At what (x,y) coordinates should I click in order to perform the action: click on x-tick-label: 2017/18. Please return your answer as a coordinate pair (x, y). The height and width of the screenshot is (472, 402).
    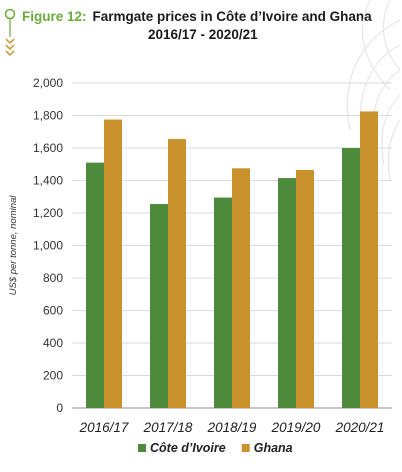
    Looking at the image, I should click on (168, 427).